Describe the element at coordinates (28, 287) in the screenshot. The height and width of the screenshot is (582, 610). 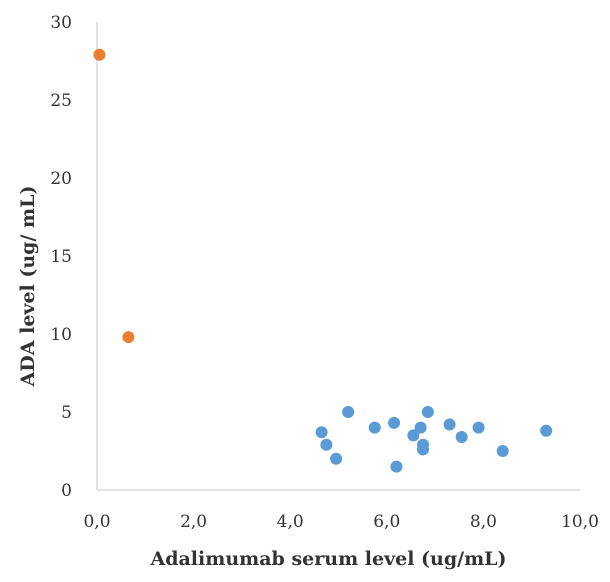
I see `y-axis-title: ADA level (ug/ mL)` at that location.